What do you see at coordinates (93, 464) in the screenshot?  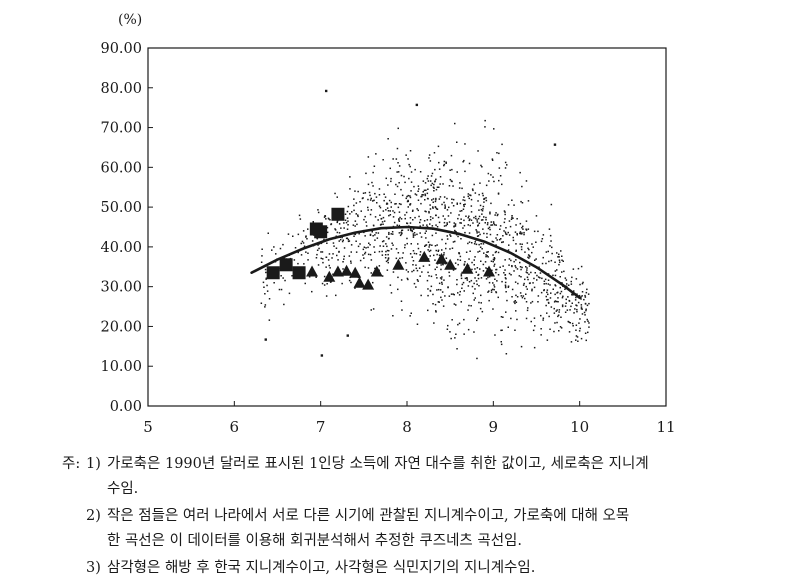 I see `note-1-number: 1)` at bounding box center [93, 464].